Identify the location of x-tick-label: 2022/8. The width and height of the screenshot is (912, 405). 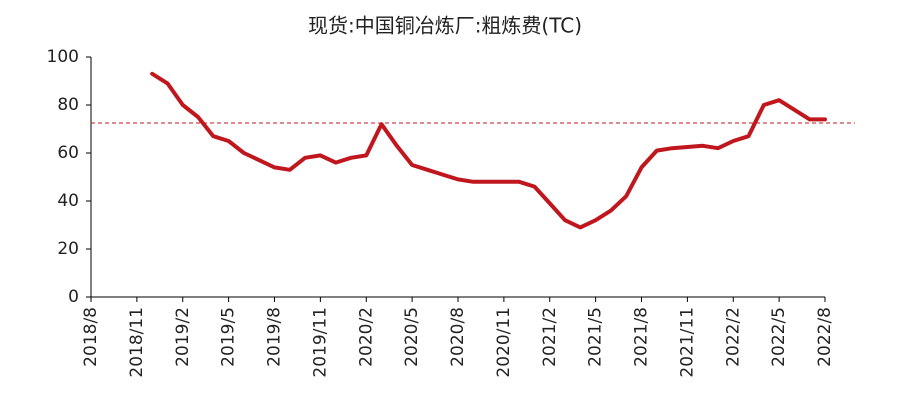
(825, 337).